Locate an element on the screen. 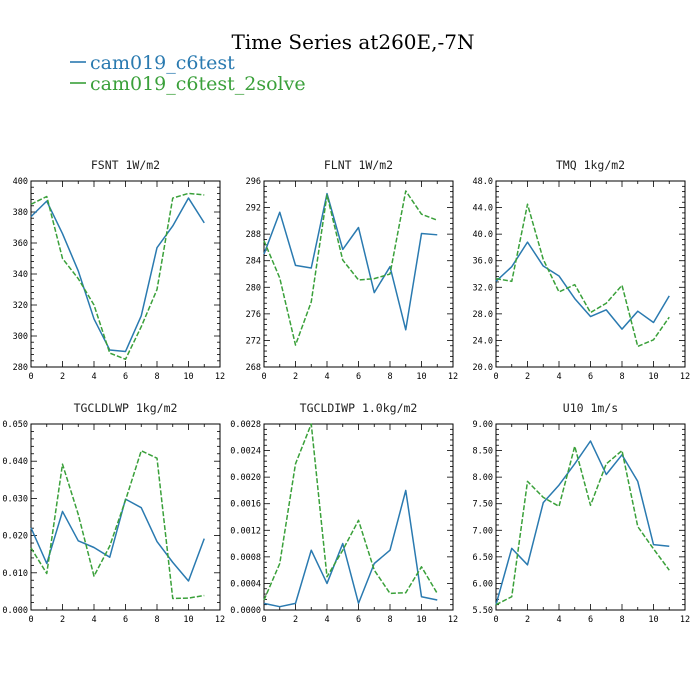 This screenshot has width=700, height=700. y-tick-label: 7.00 is located at coordinates (483, 531).